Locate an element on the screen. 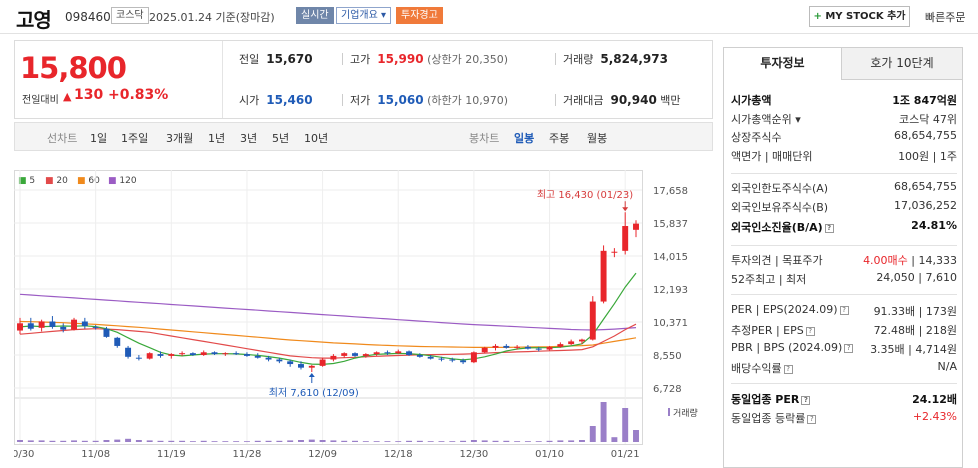  info-row-value: 68,654,755 is located at coordinates (925, 186).